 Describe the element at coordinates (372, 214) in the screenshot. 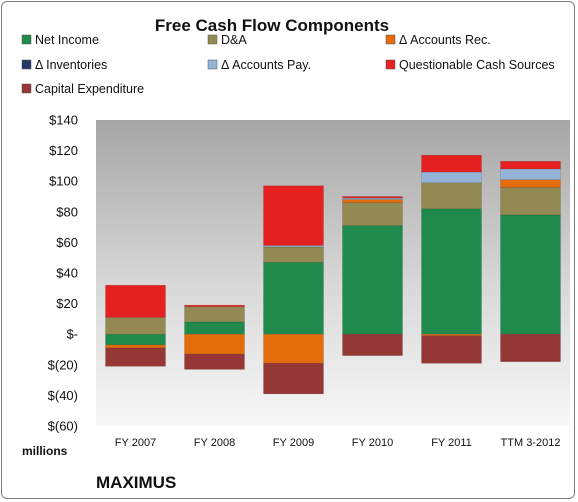

I see `bar-d-a-fy-2010` at that location.